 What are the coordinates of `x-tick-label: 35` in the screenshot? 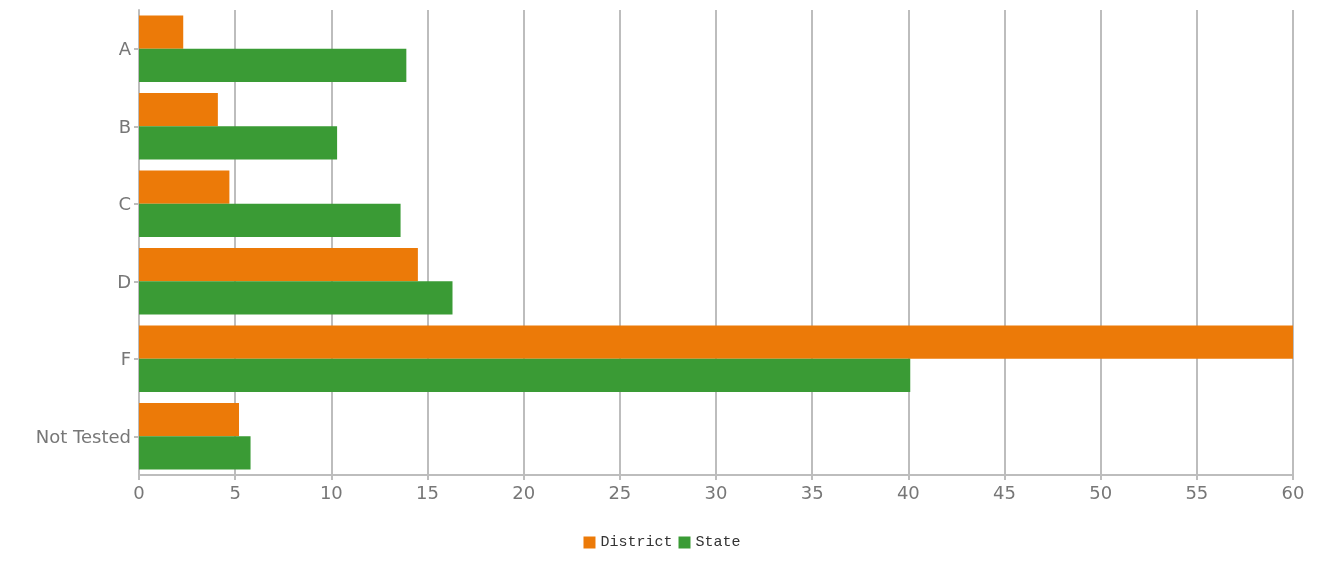 It's located at (812, 492).